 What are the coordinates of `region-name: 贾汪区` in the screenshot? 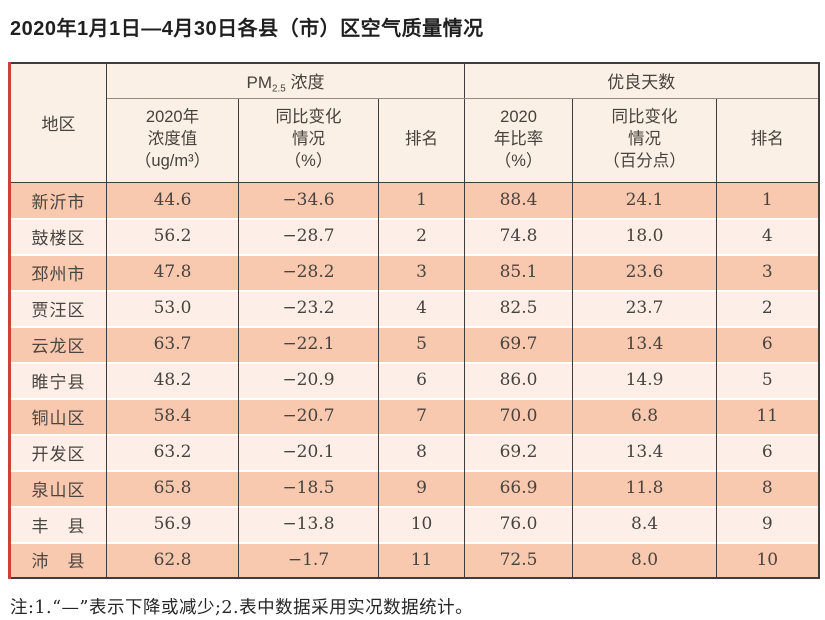 It's located at (58, 308).